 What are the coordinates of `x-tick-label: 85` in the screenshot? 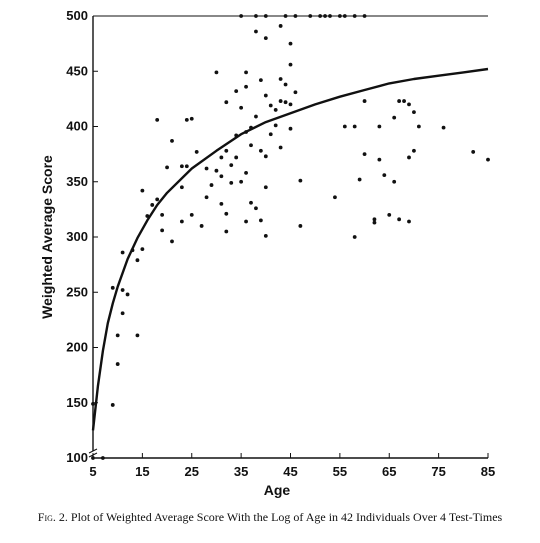 It's located at (488, 471).